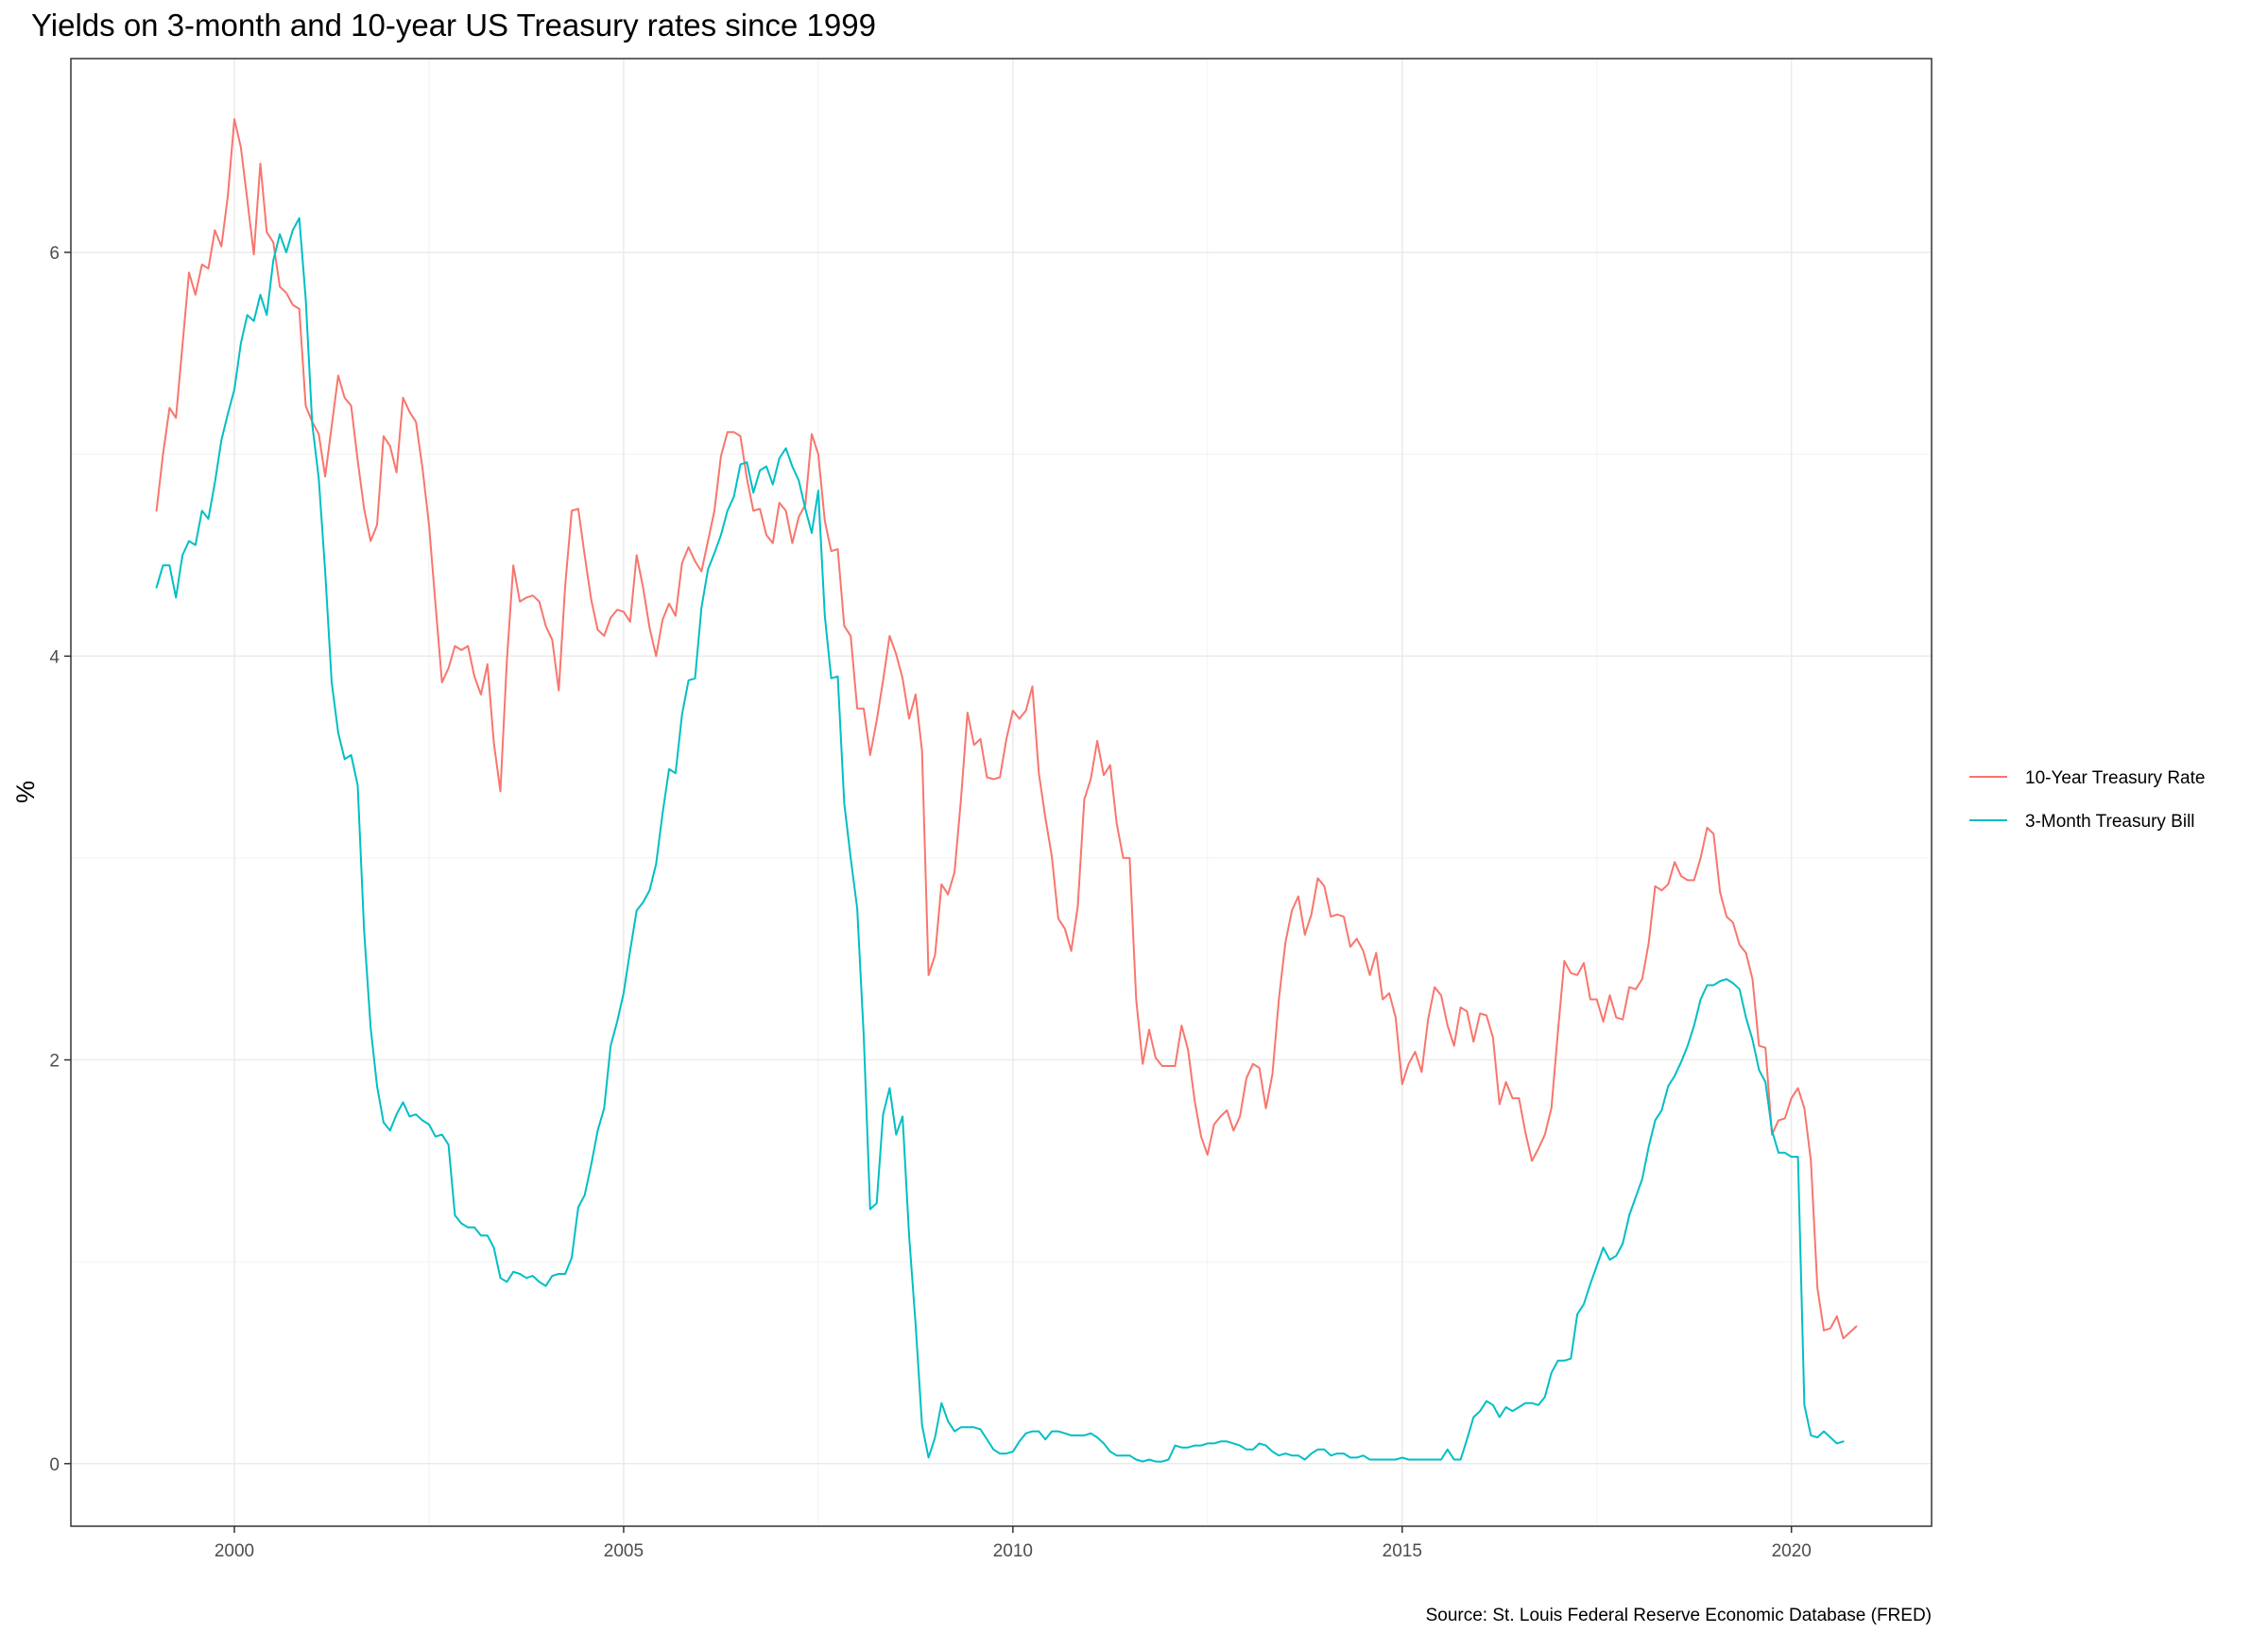  I want to click on y-tick-label: 6, so click(54, 254).